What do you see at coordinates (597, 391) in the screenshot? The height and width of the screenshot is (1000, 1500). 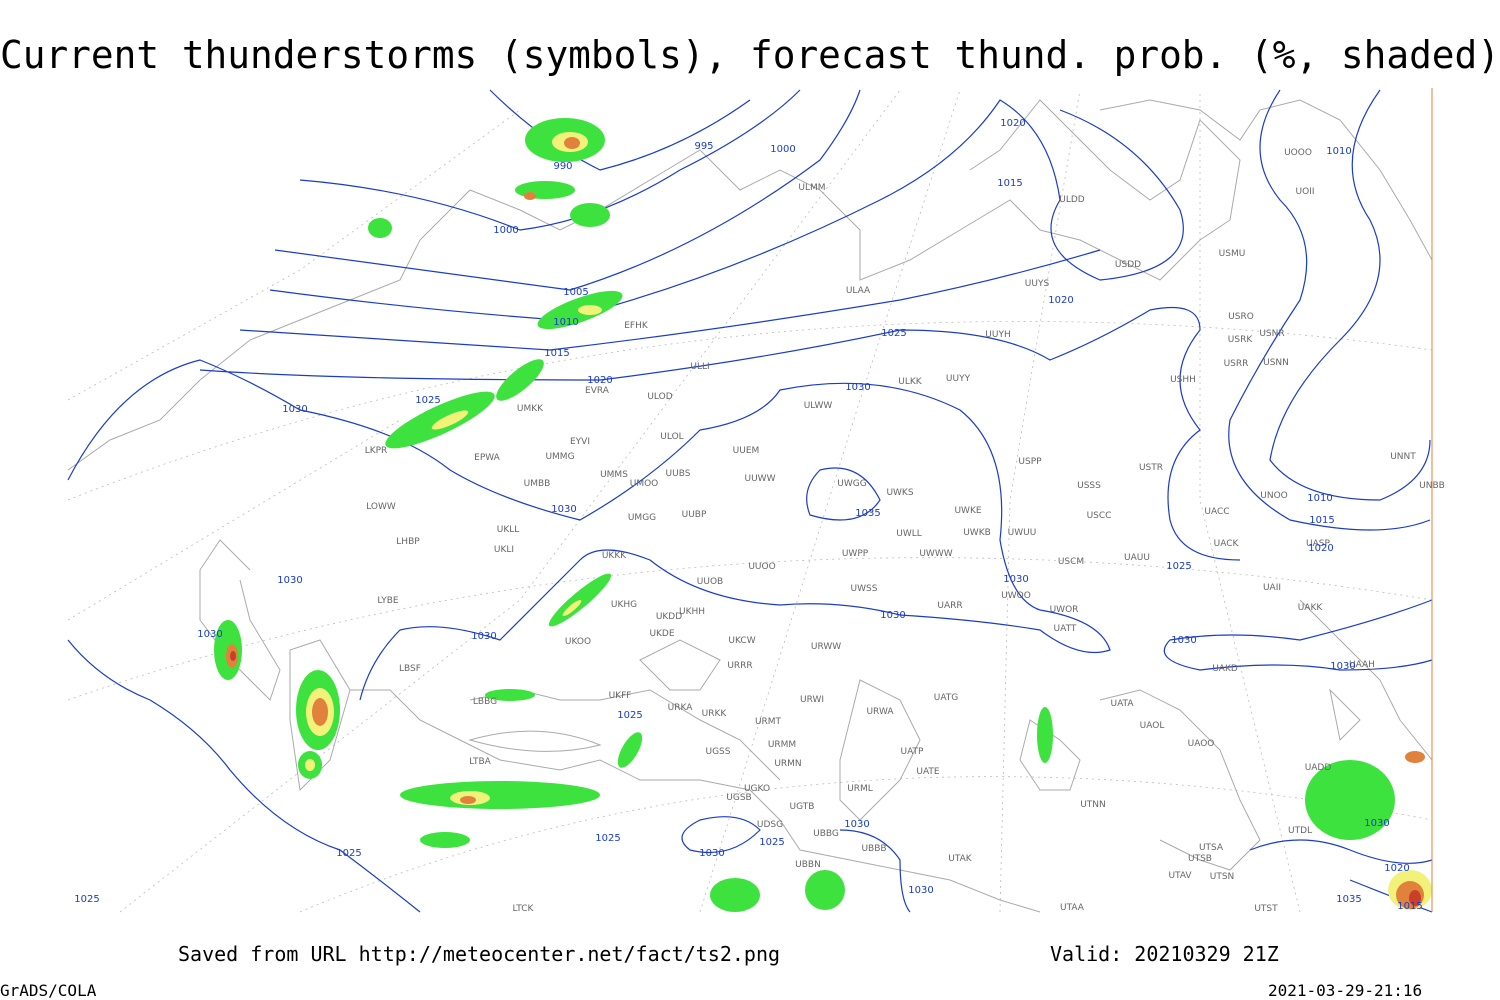 I see `station-label: EVRA` at bounding box center [597, 391].